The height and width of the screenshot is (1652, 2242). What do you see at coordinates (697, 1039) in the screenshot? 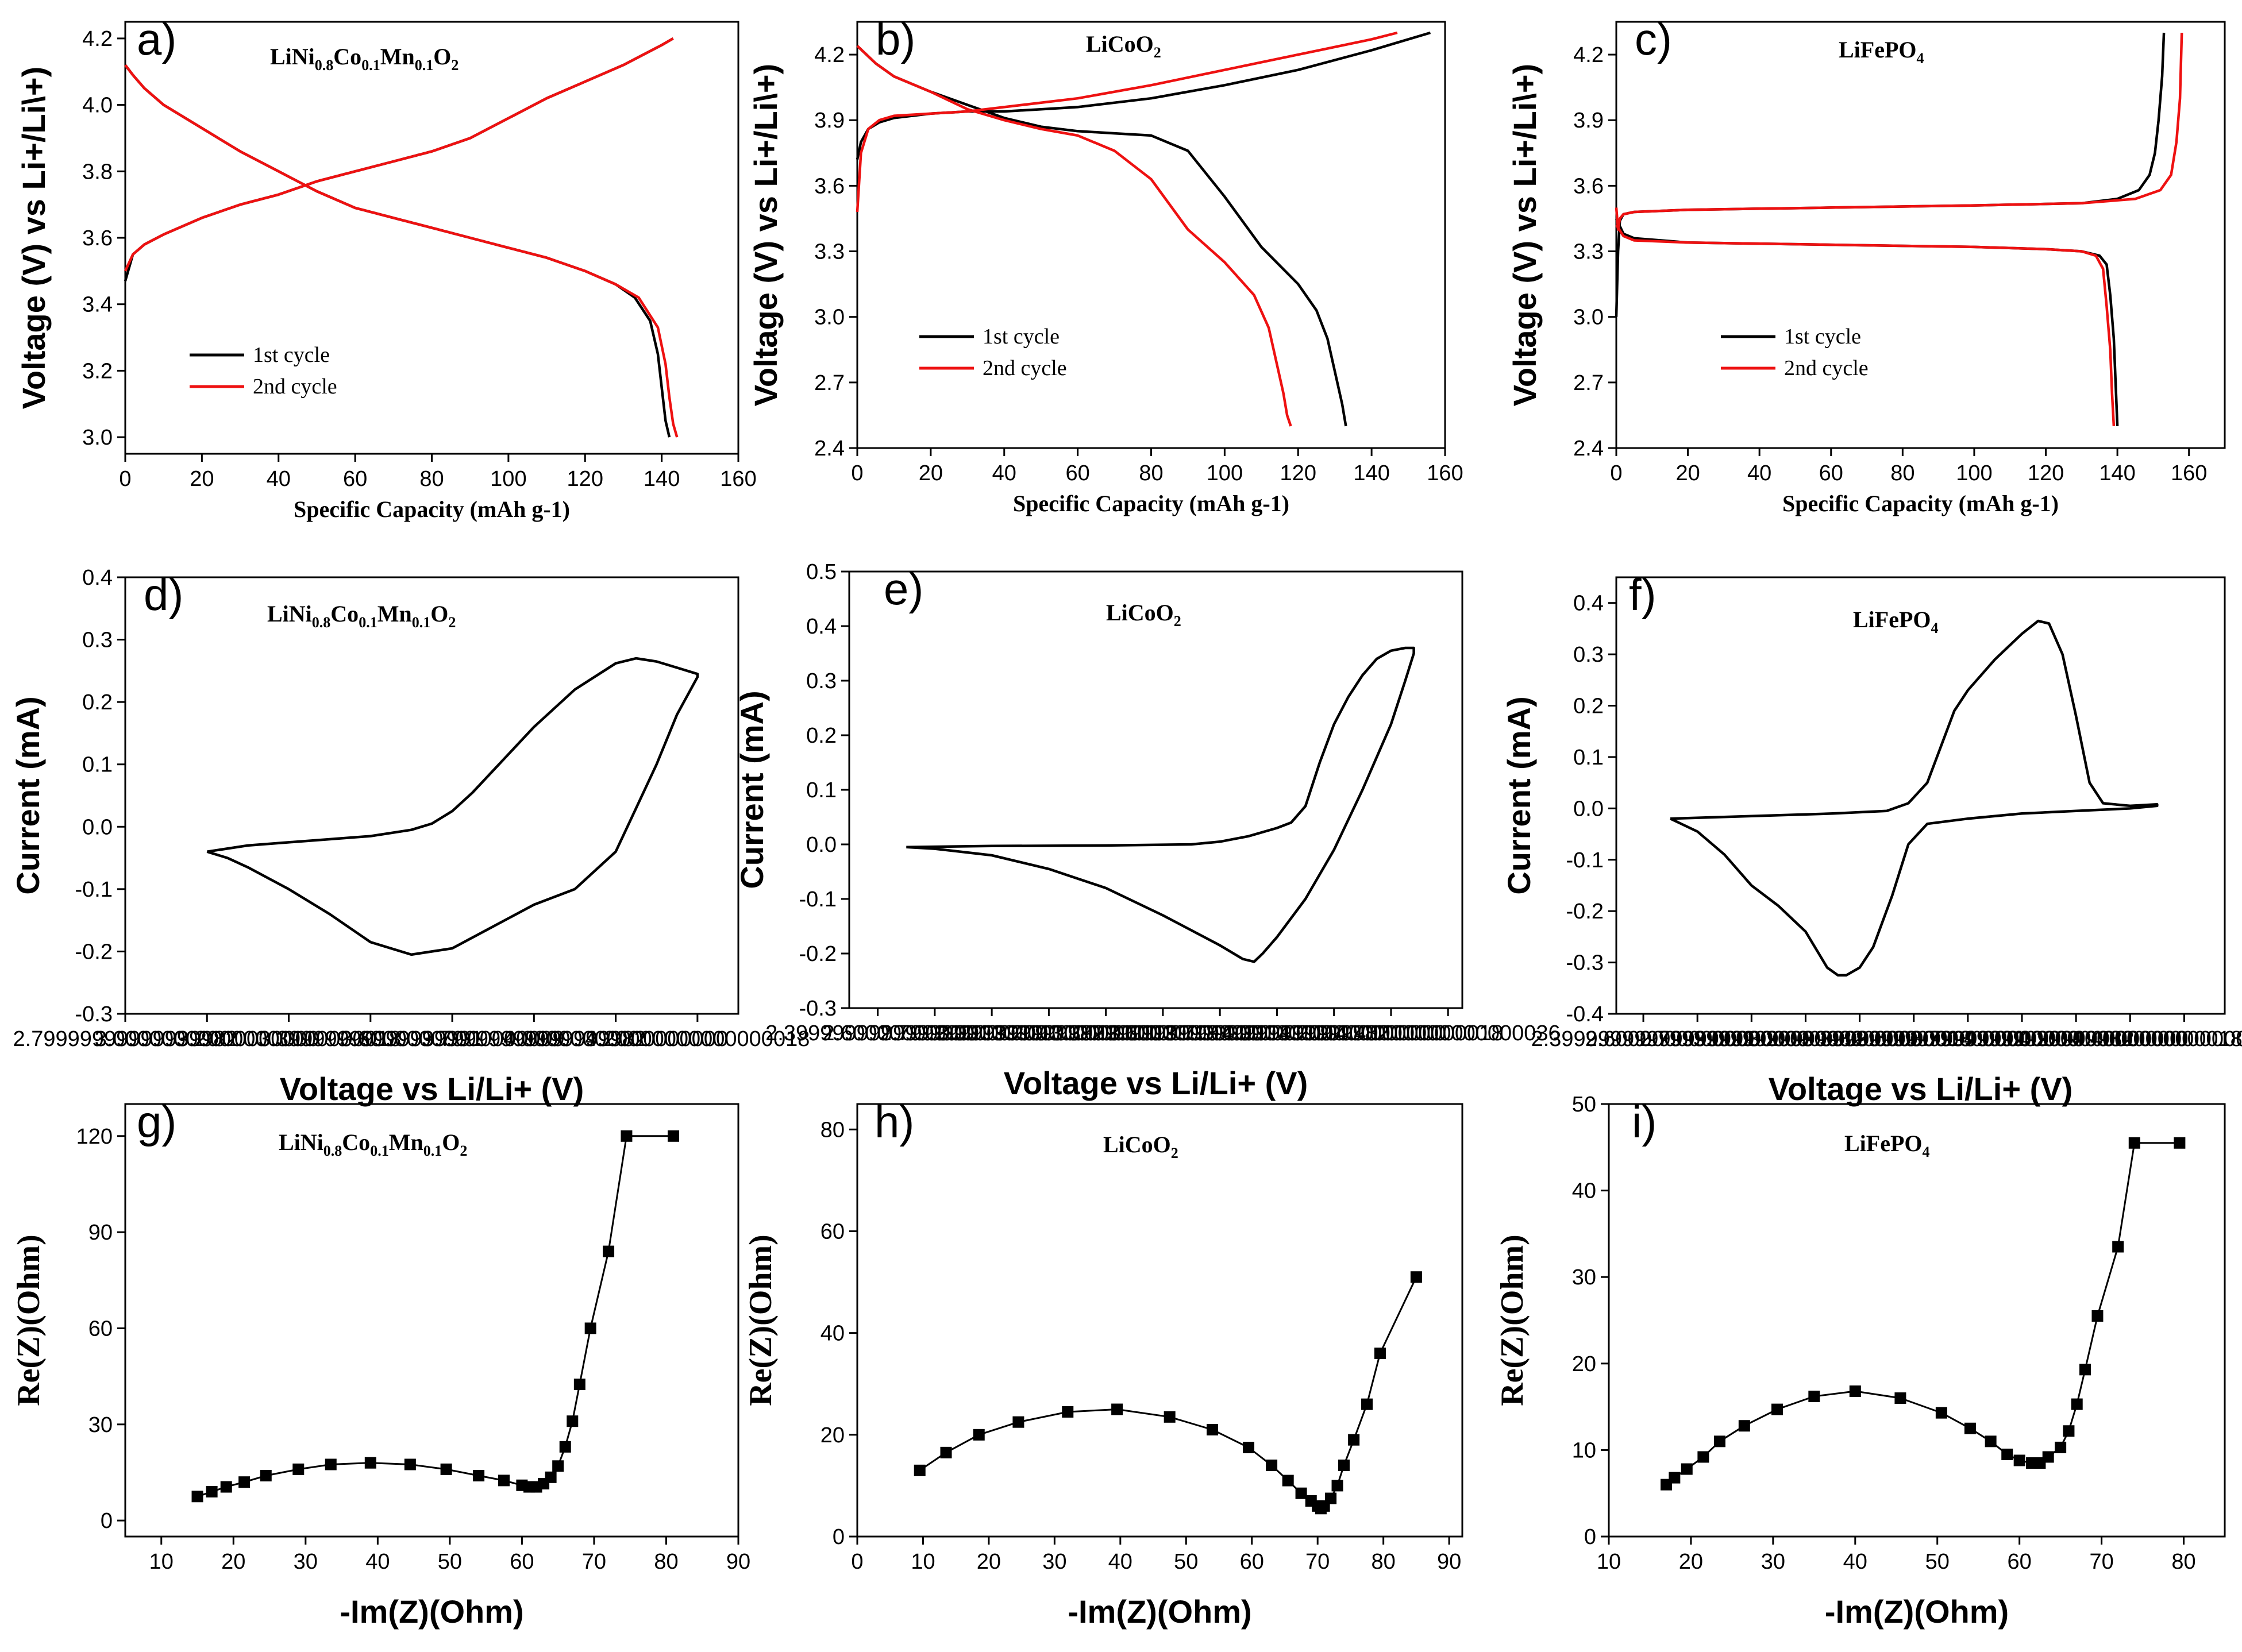
I see `x-tick-label: 4.20000000000000018` at bounding box center [697, 1039].